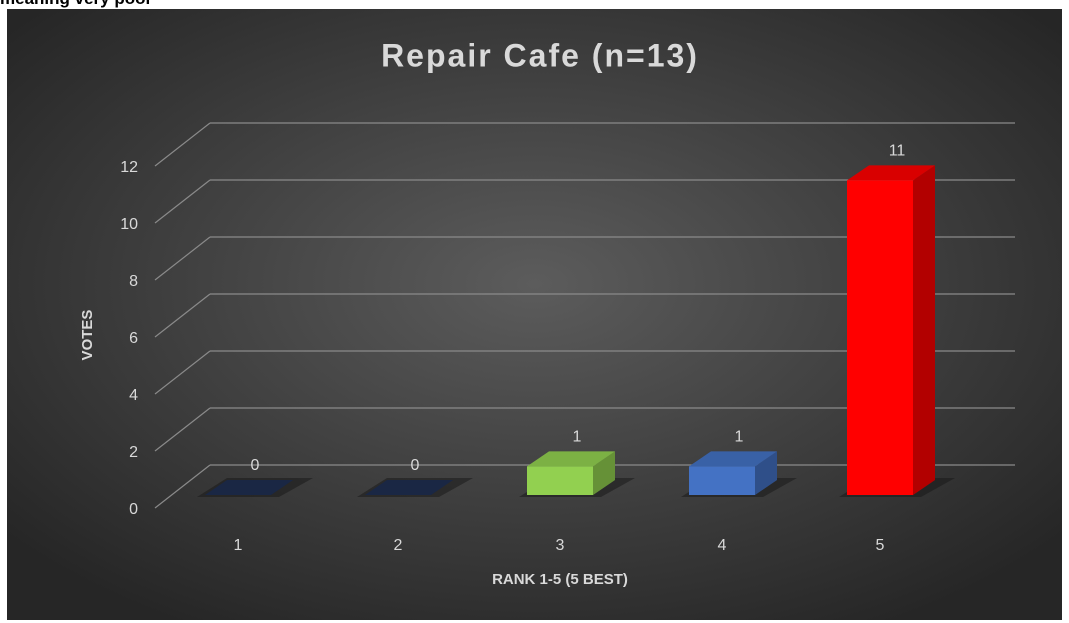 The height and width of the screenshot is (623, 1069). I want to click on y-tick-label: 6, so click(133, 338).